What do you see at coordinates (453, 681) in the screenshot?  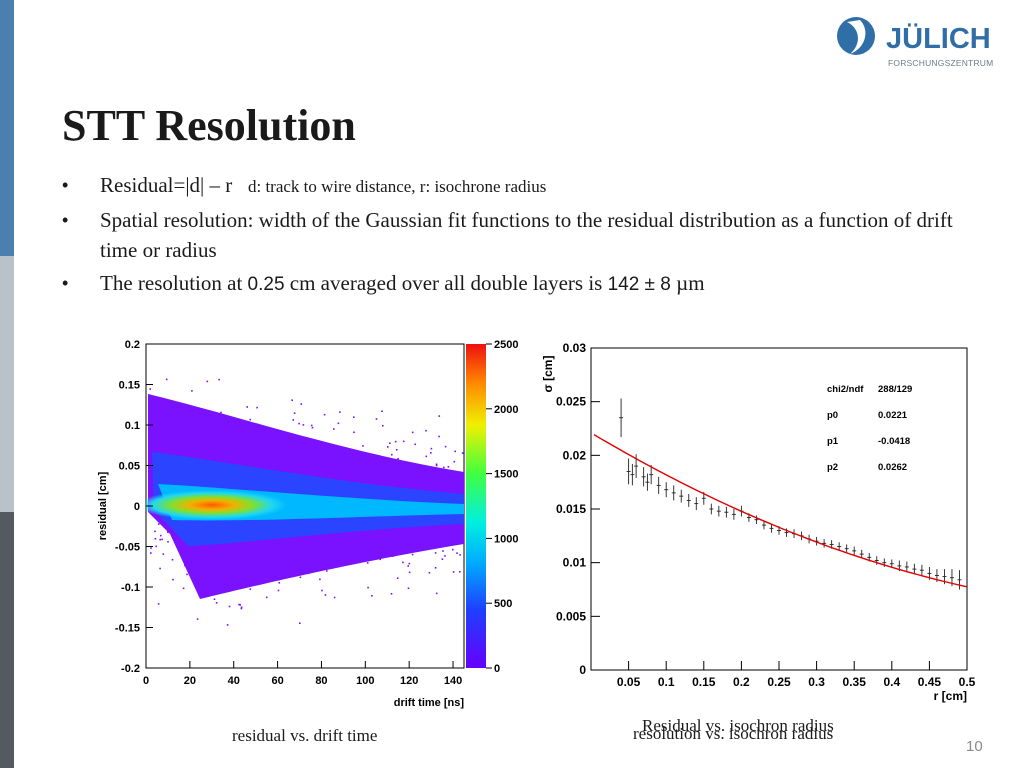 I see `left-x-tick-label: 140` at bounding box center [453, 681].